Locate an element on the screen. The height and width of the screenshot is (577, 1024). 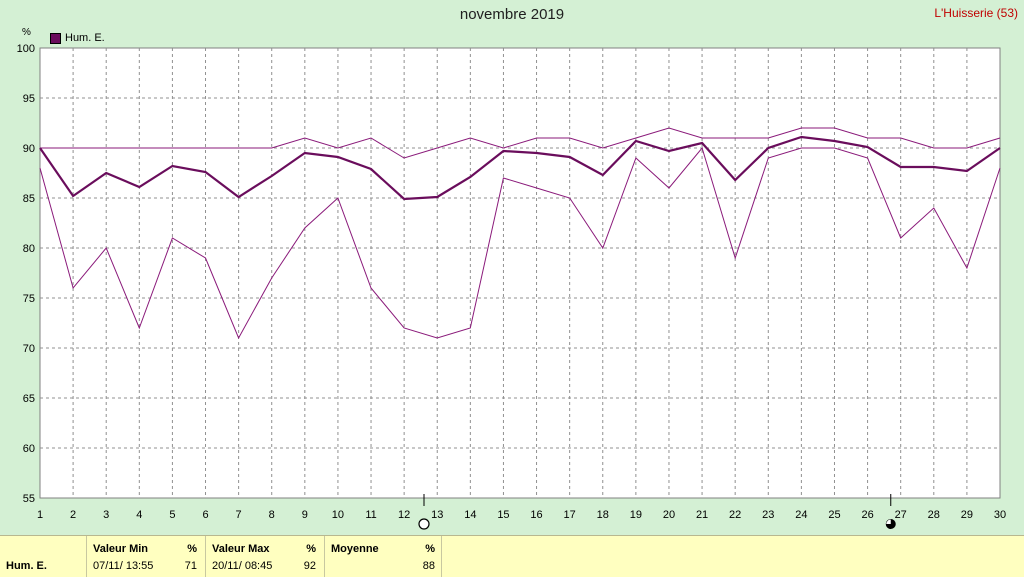
y-tick-label: 85 is located at coordinates (29, 199).